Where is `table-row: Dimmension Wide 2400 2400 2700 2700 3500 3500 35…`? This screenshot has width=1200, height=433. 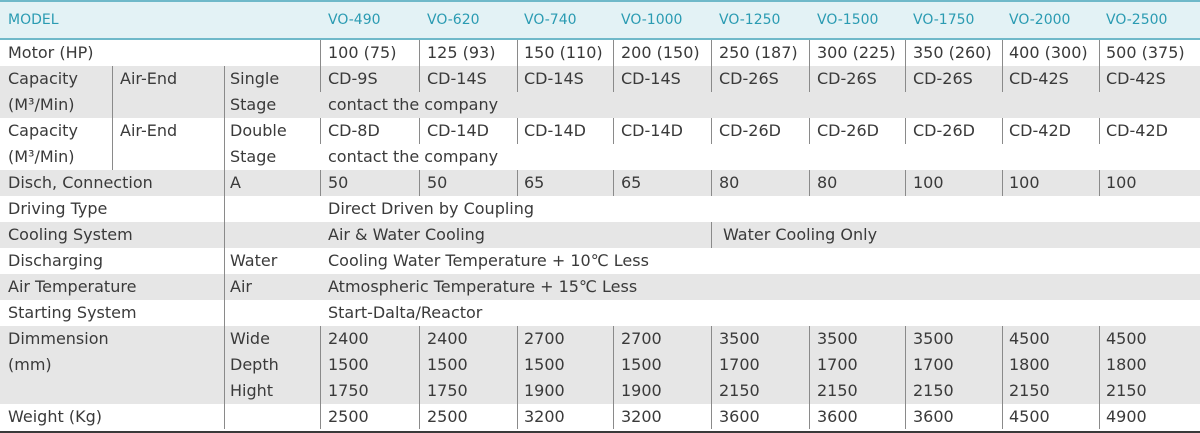 table-row: Dimmension Wide 2400 2400 2700 2700 3500 3500 35… is located at coordinates (600, 339).